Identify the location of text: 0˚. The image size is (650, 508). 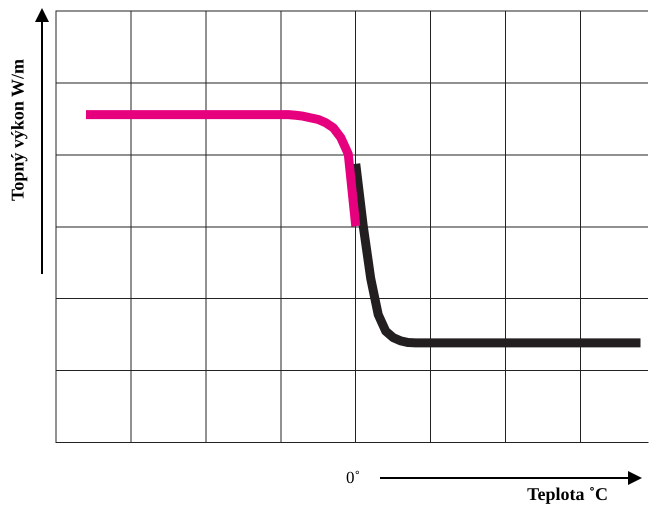
(353, 478).